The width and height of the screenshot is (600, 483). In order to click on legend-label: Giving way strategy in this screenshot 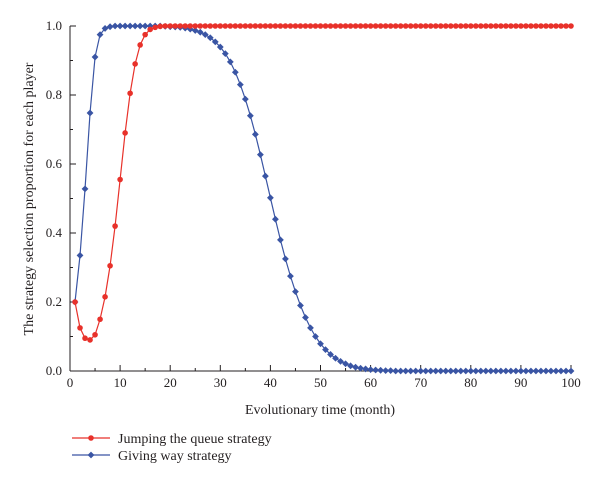, I will do `click(175, 456)`.